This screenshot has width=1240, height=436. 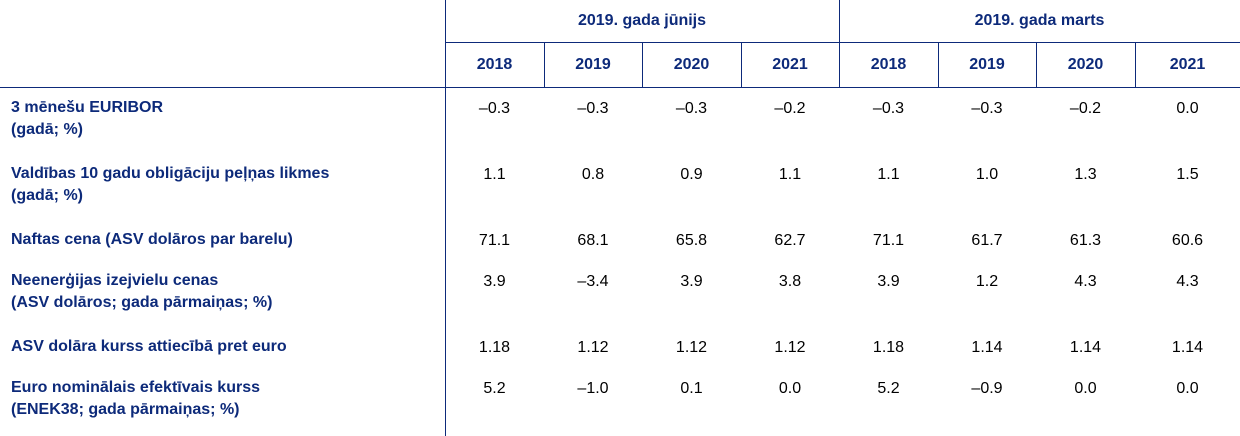 What do you see at coordinates (1187, 174) in the screenshot?
I see `table-cell-value: 1.5` at bounding box center [1187, 174].